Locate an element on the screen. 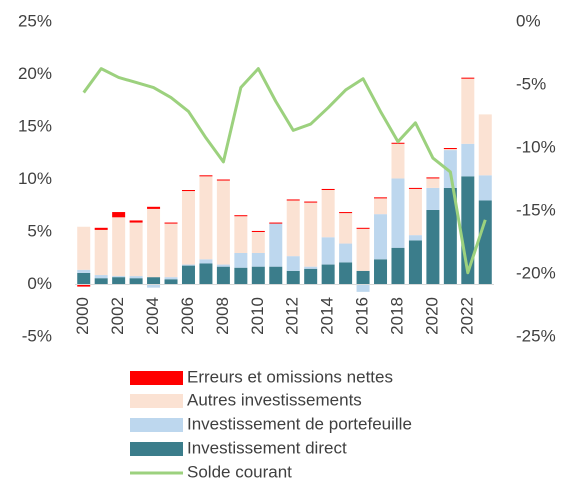 The image size is (566, 489). y2-tick-label: -10% is located at coordinates (536, 146).